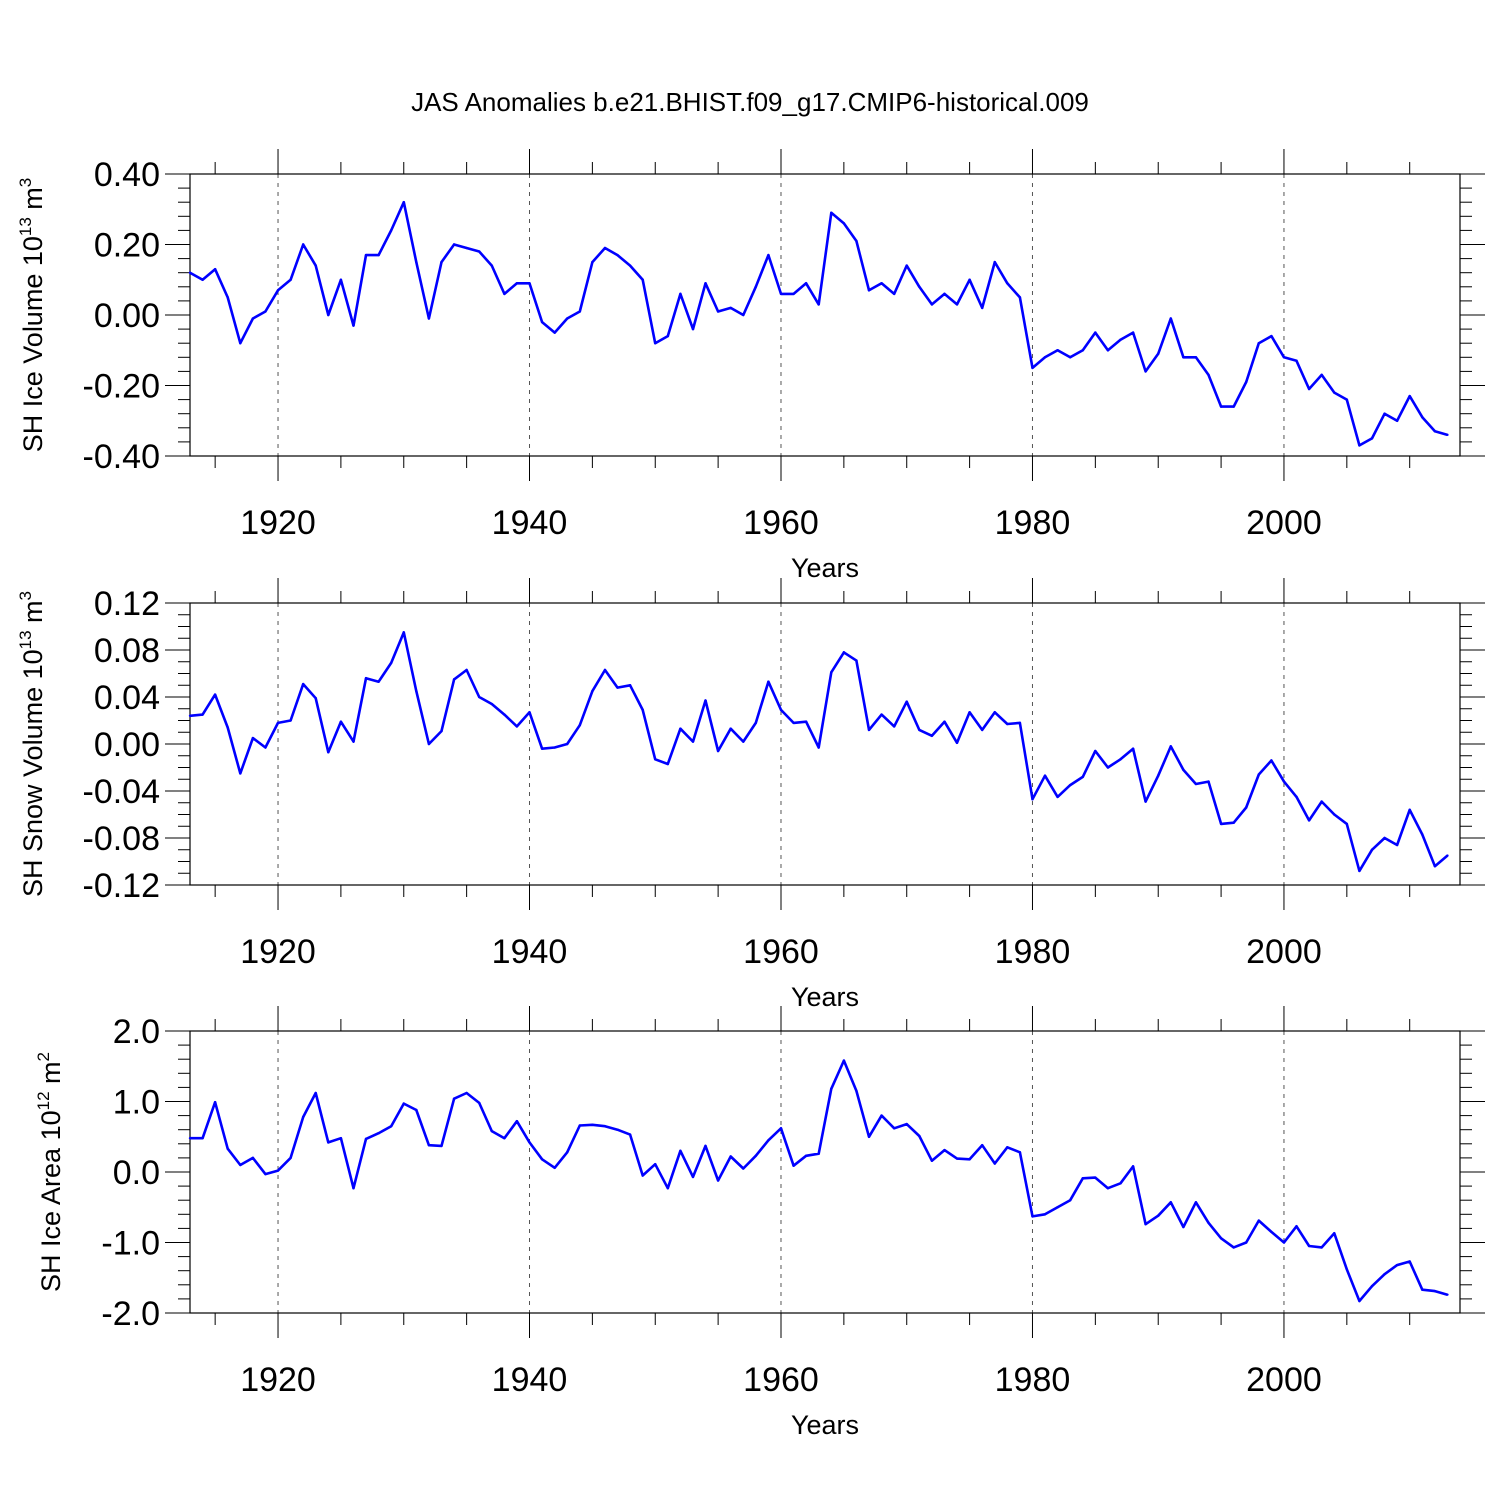 The height and width of the screenshot is (1500, 1500). I want to click on x-tick-label: 1940, so click(530, 1380).